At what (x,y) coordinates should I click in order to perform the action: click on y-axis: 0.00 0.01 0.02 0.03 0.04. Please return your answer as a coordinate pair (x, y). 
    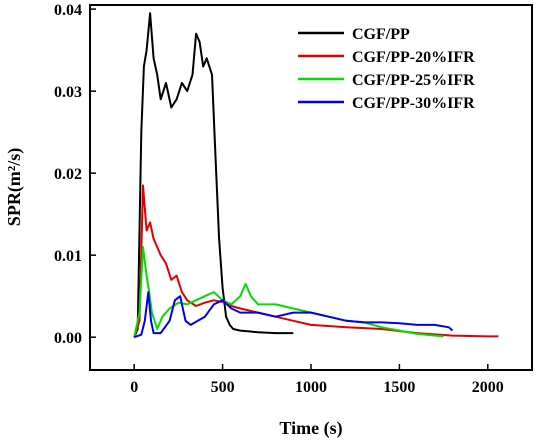
    Looking at the image, I should click on (75, 174).